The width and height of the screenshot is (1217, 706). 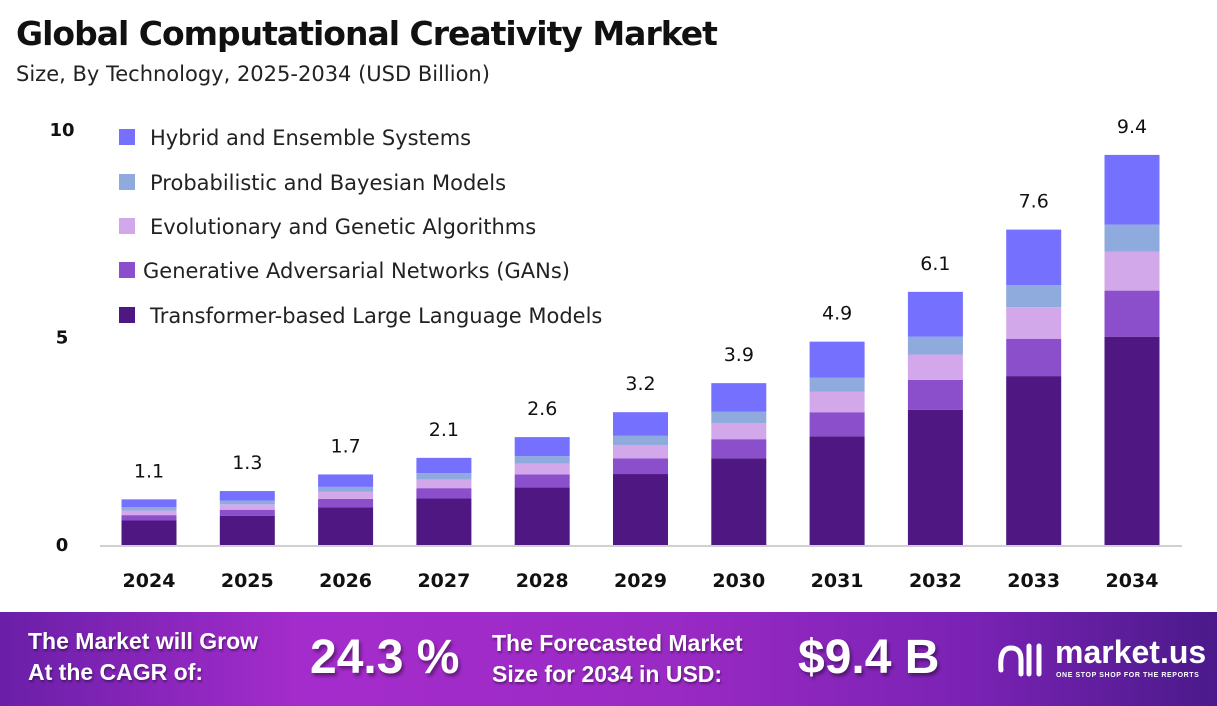 What do you see at coordinates (607, 674) in the screenshot?
I see `forecast-label-line2: Size for 2034 in USD:` at bounding box center [607, 674].